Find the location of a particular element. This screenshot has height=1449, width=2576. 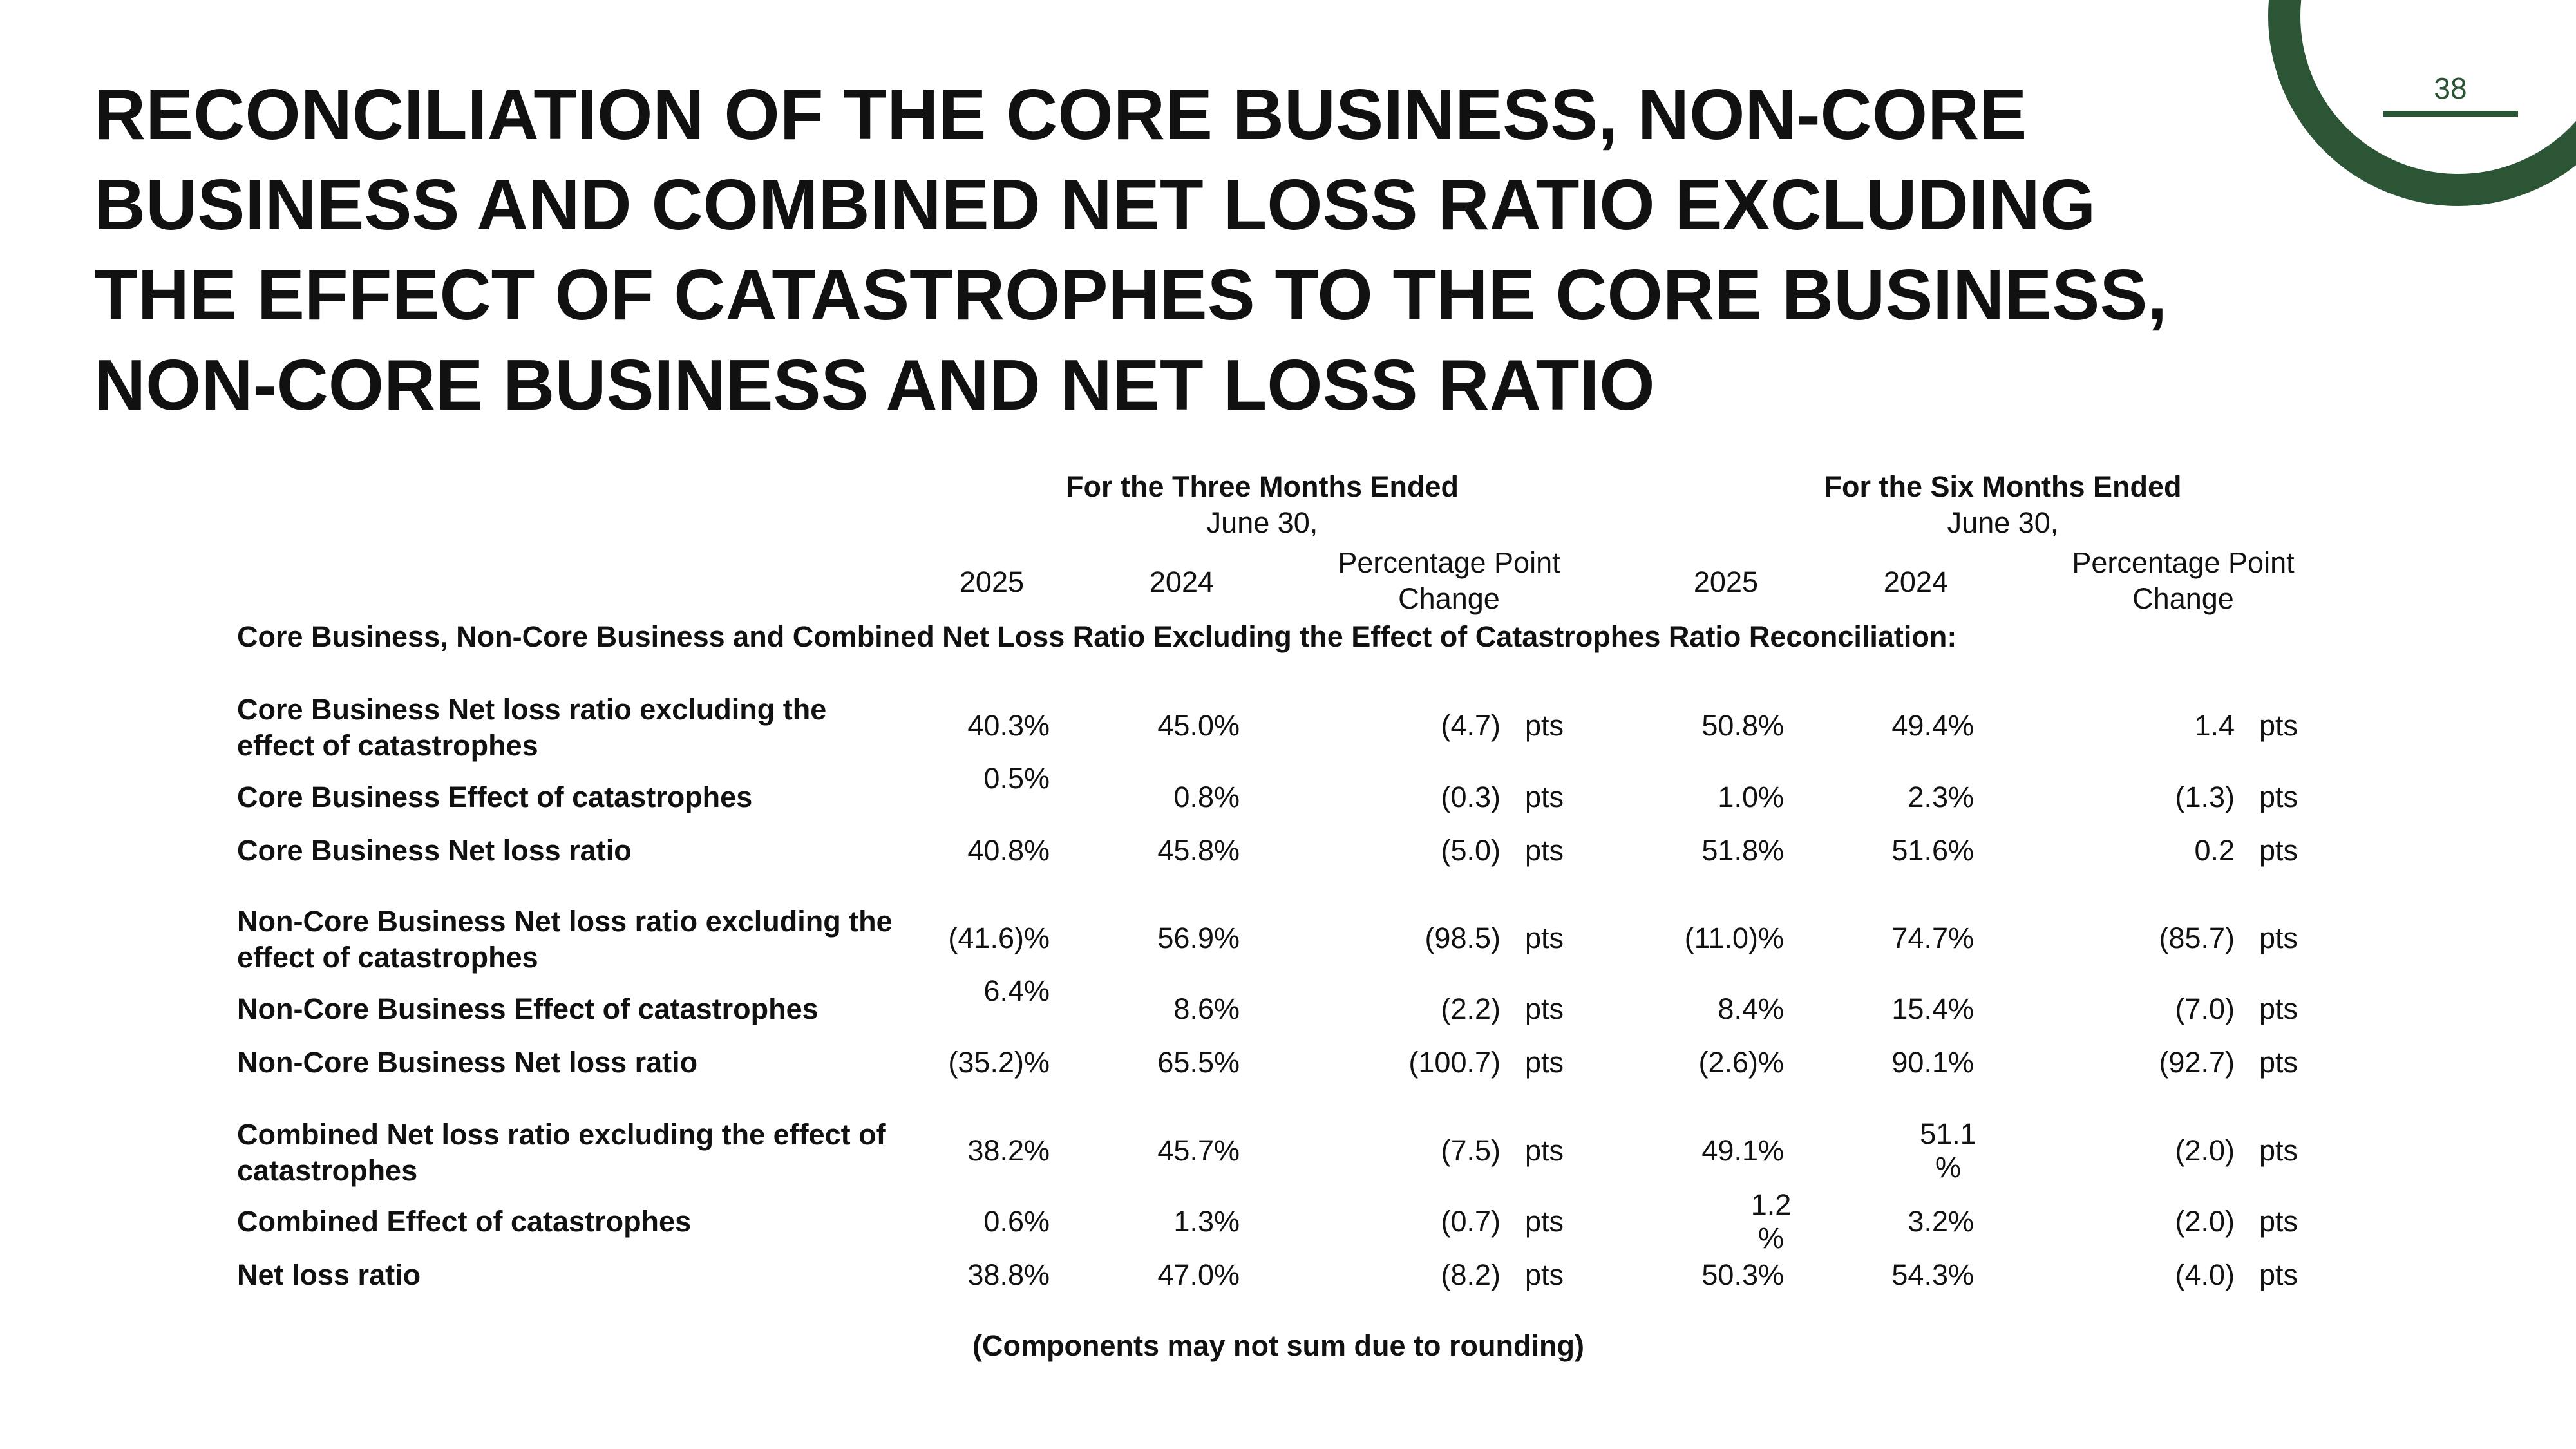

cell-change-six: (4.0) is located at coordinates (2205, 1274).